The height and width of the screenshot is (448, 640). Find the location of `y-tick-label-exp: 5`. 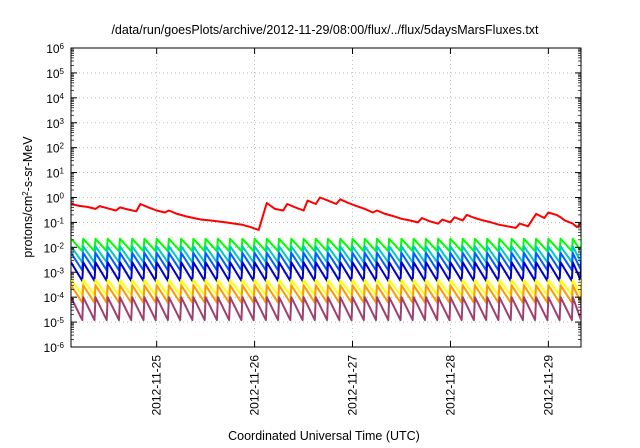

y-tick-label-exp: 5 is located at coordinates (62, 70).